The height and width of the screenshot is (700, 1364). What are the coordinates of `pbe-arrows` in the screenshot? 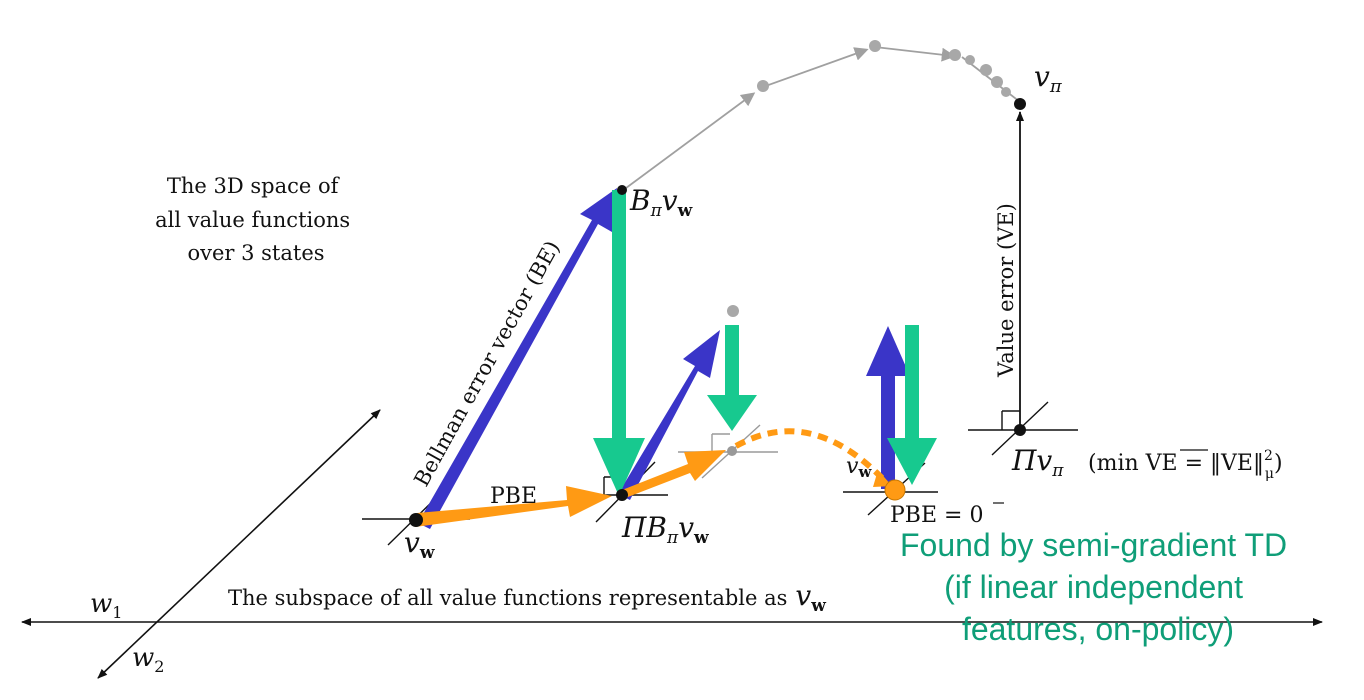 It's located at (570, 488).